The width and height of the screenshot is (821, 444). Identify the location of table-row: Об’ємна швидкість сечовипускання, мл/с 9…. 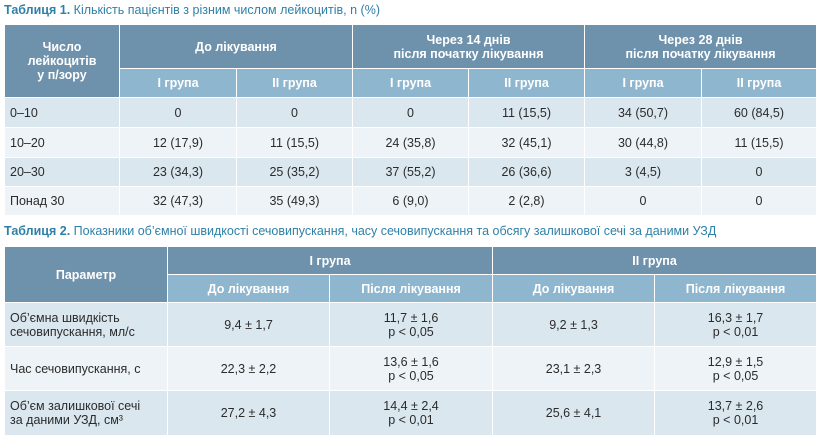
(411, 324).